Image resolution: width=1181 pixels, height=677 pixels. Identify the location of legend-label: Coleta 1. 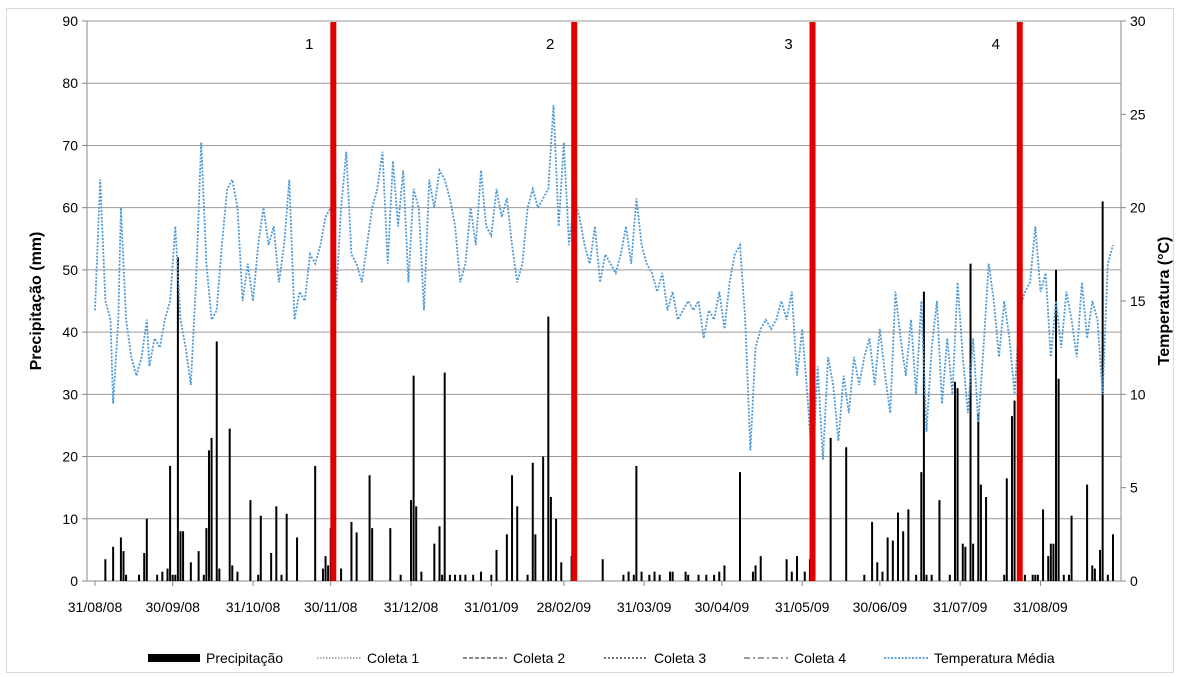
(393, 658).